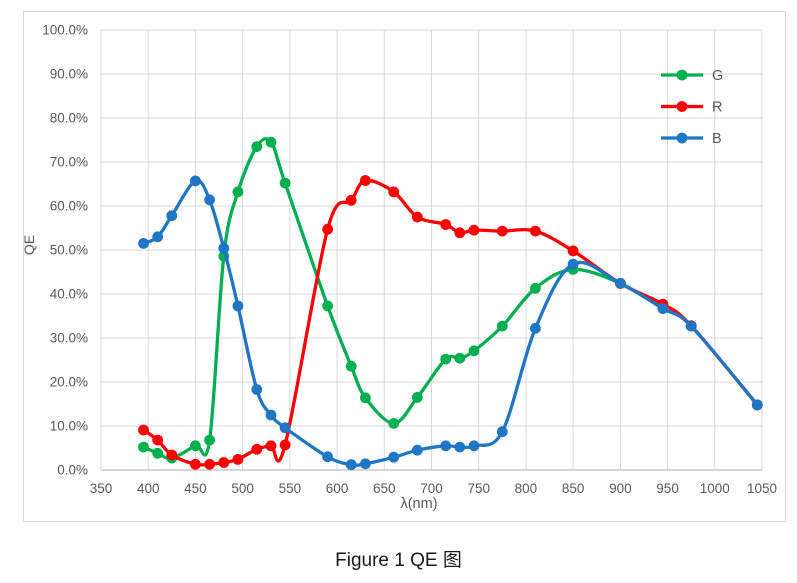  I want to click on y-tick-label: 40.0%, so click(69, 294).